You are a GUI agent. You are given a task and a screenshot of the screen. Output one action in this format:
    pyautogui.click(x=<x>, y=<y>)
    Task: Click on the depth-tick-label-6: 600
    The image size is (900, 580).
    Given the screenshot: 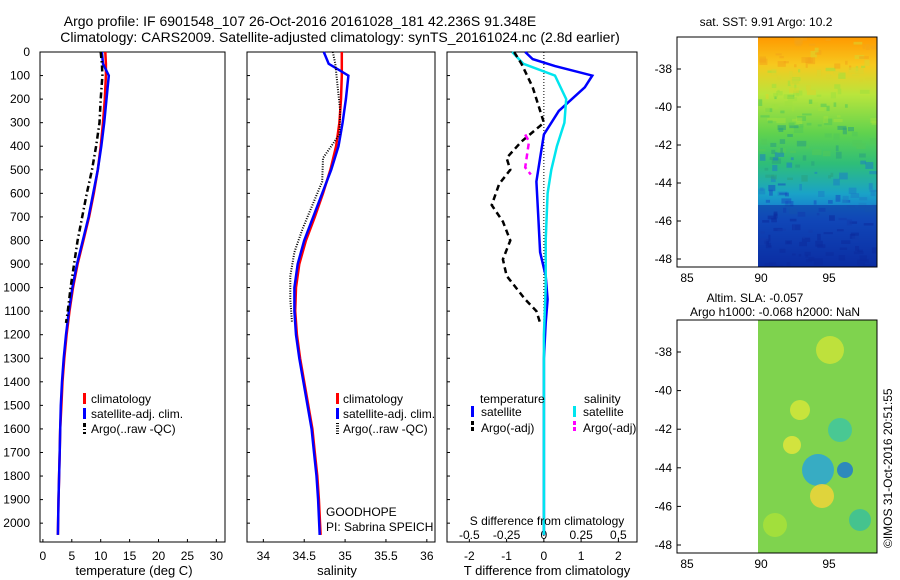 What is the action you would take?
    pyautogui.click(x=20, y=193)
    